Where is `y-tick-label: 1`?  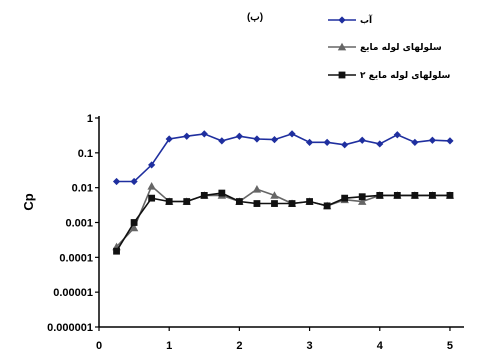 y-tick-label: 1 is located at coordinates (90, 119).